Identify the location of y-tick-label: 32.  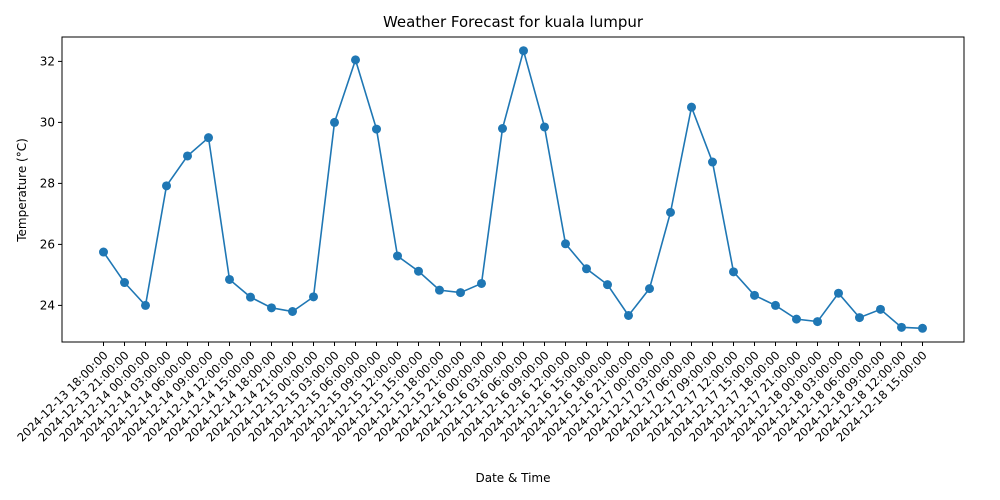
(47, 61).